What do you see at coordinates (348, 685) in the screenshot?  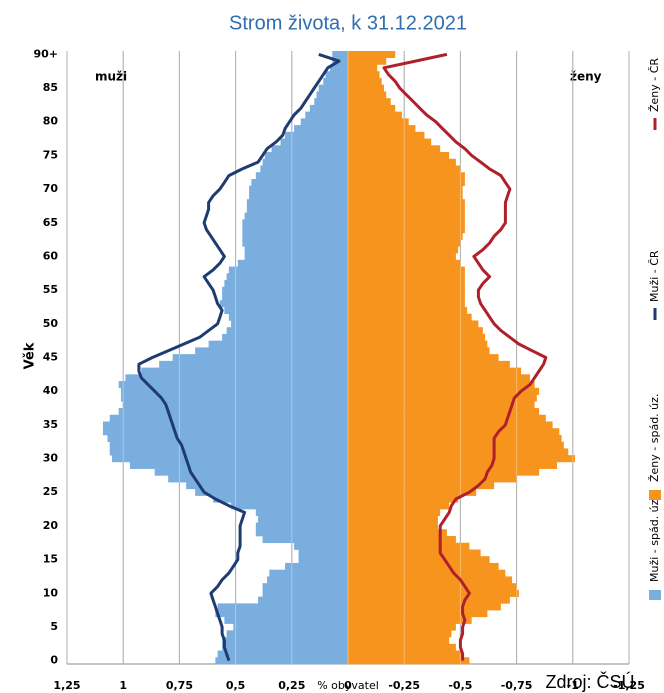 I see `x-tick-label: 0` at bounding box center [348, 685].